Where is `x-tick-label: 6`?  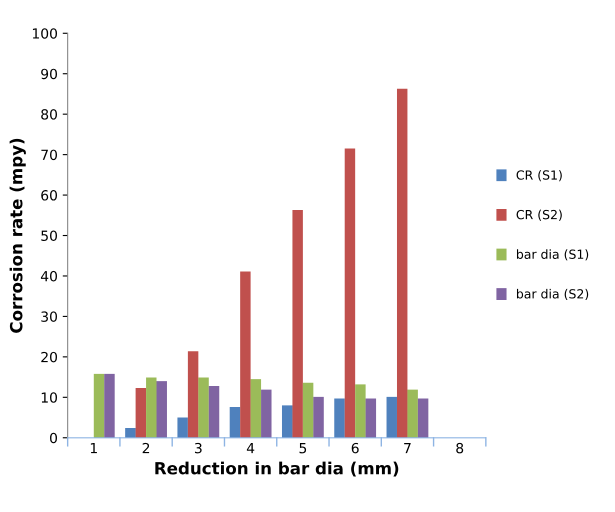 x-tick-label: 6 is located at coordinates (355, 448).